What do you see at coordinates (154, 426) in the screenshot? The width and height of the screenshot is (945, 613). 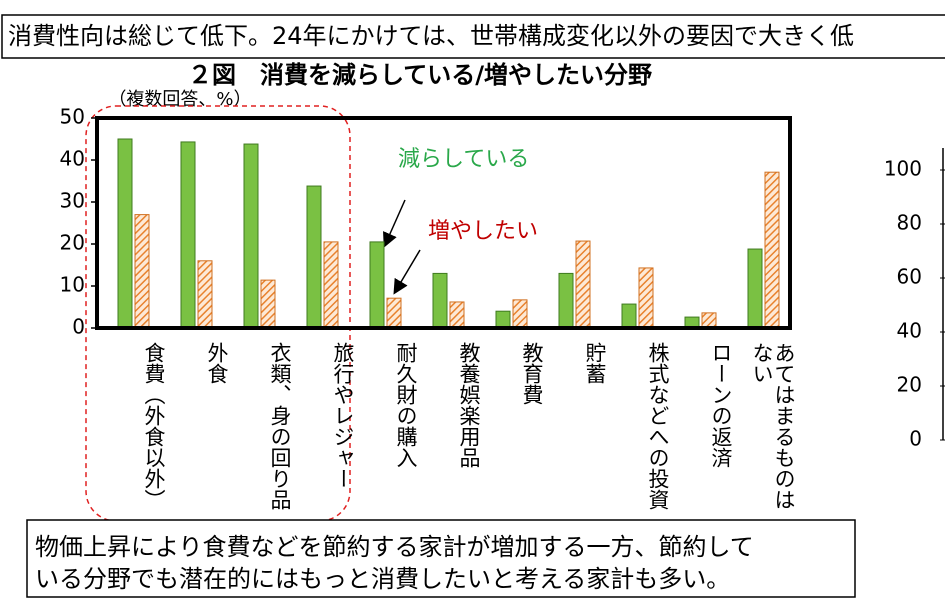 I see `x-tick-label: 食費（外食以外）` at bounding box center [154, 426].